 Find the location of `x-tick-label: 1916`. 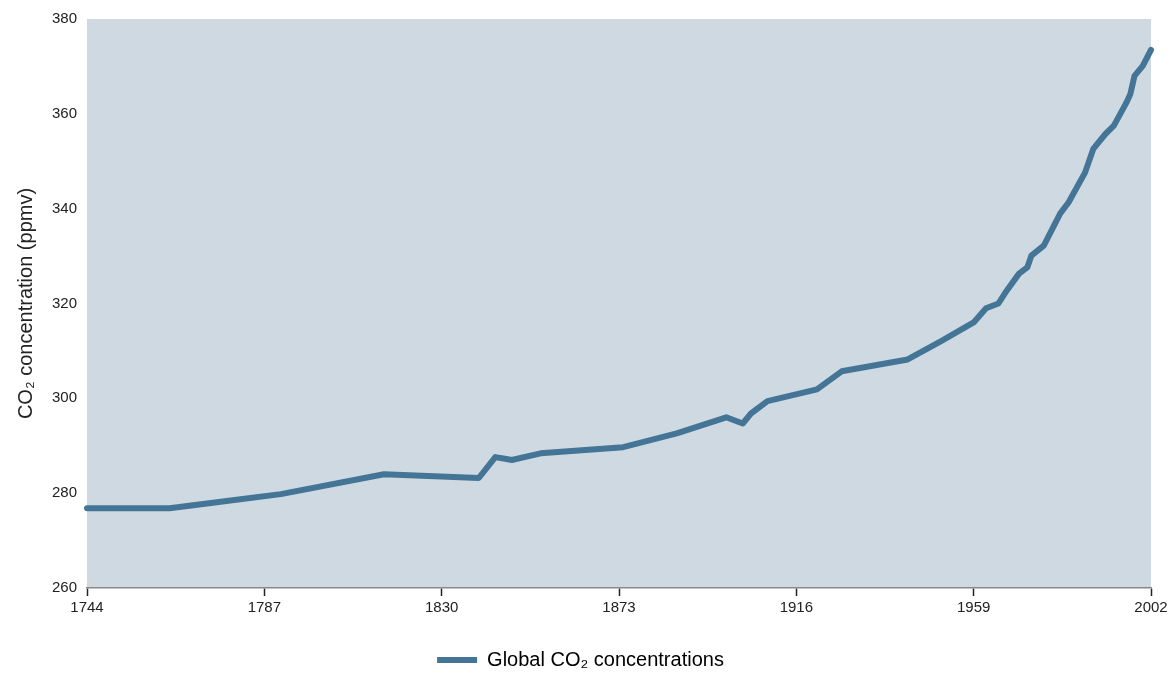

x-tick-label: 1916 is located at coordinates (796, 607).